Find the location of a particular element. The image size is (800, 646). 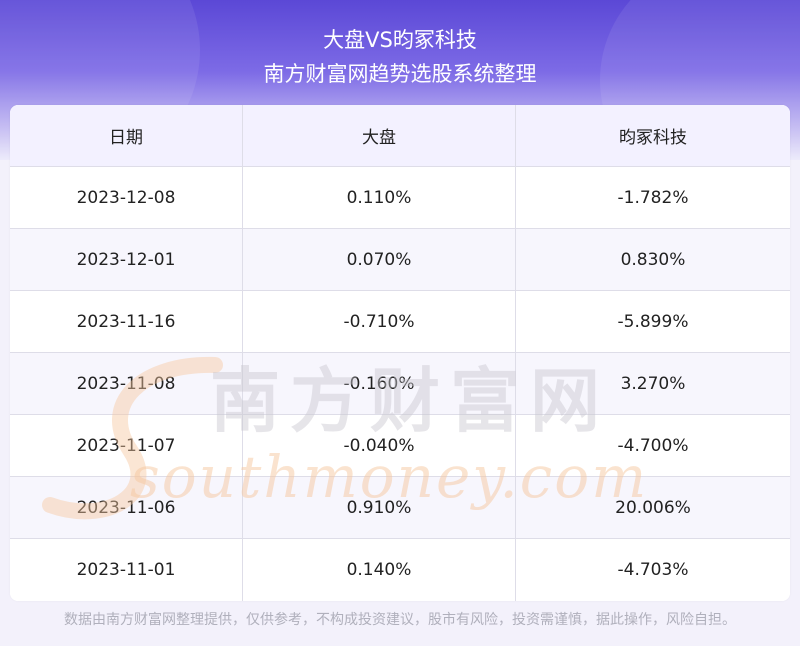

market-change-cell: -0.040% is located at coordinates (379, 445).